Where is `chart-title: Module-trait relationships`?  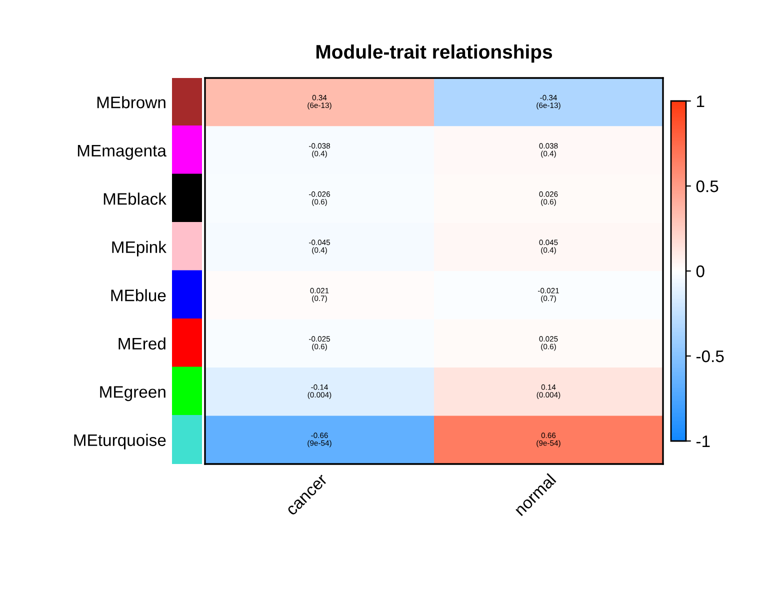 chart-title: Module-trait relationships is located at coordinates (434, 53).